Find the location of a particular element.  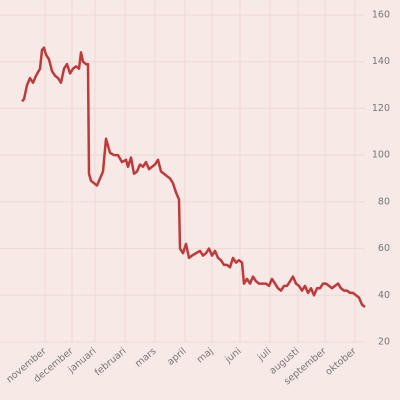

y-tick-label: 100 is located at coordinates (381, 155).